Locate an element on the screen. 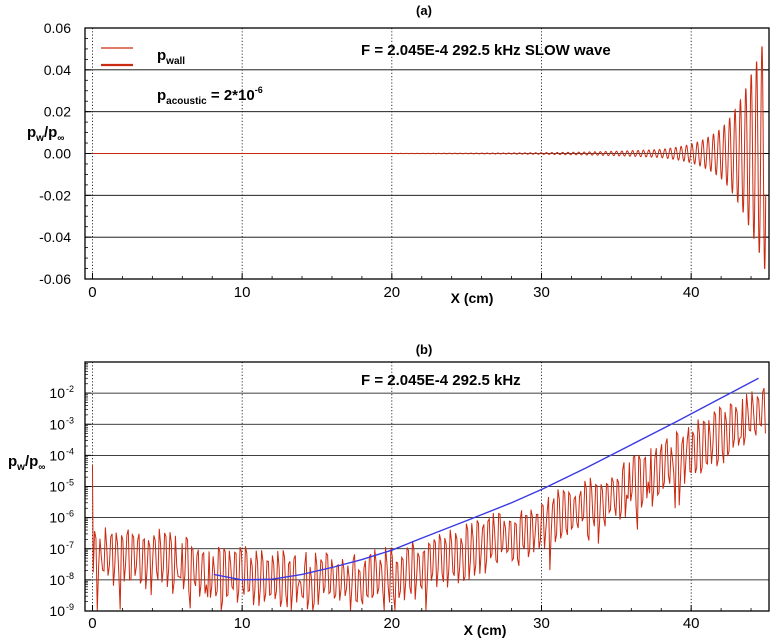 The height and width of the screenshot is (640, 777). y-tick-exponent: -8 is located at coordinates (70, 576).